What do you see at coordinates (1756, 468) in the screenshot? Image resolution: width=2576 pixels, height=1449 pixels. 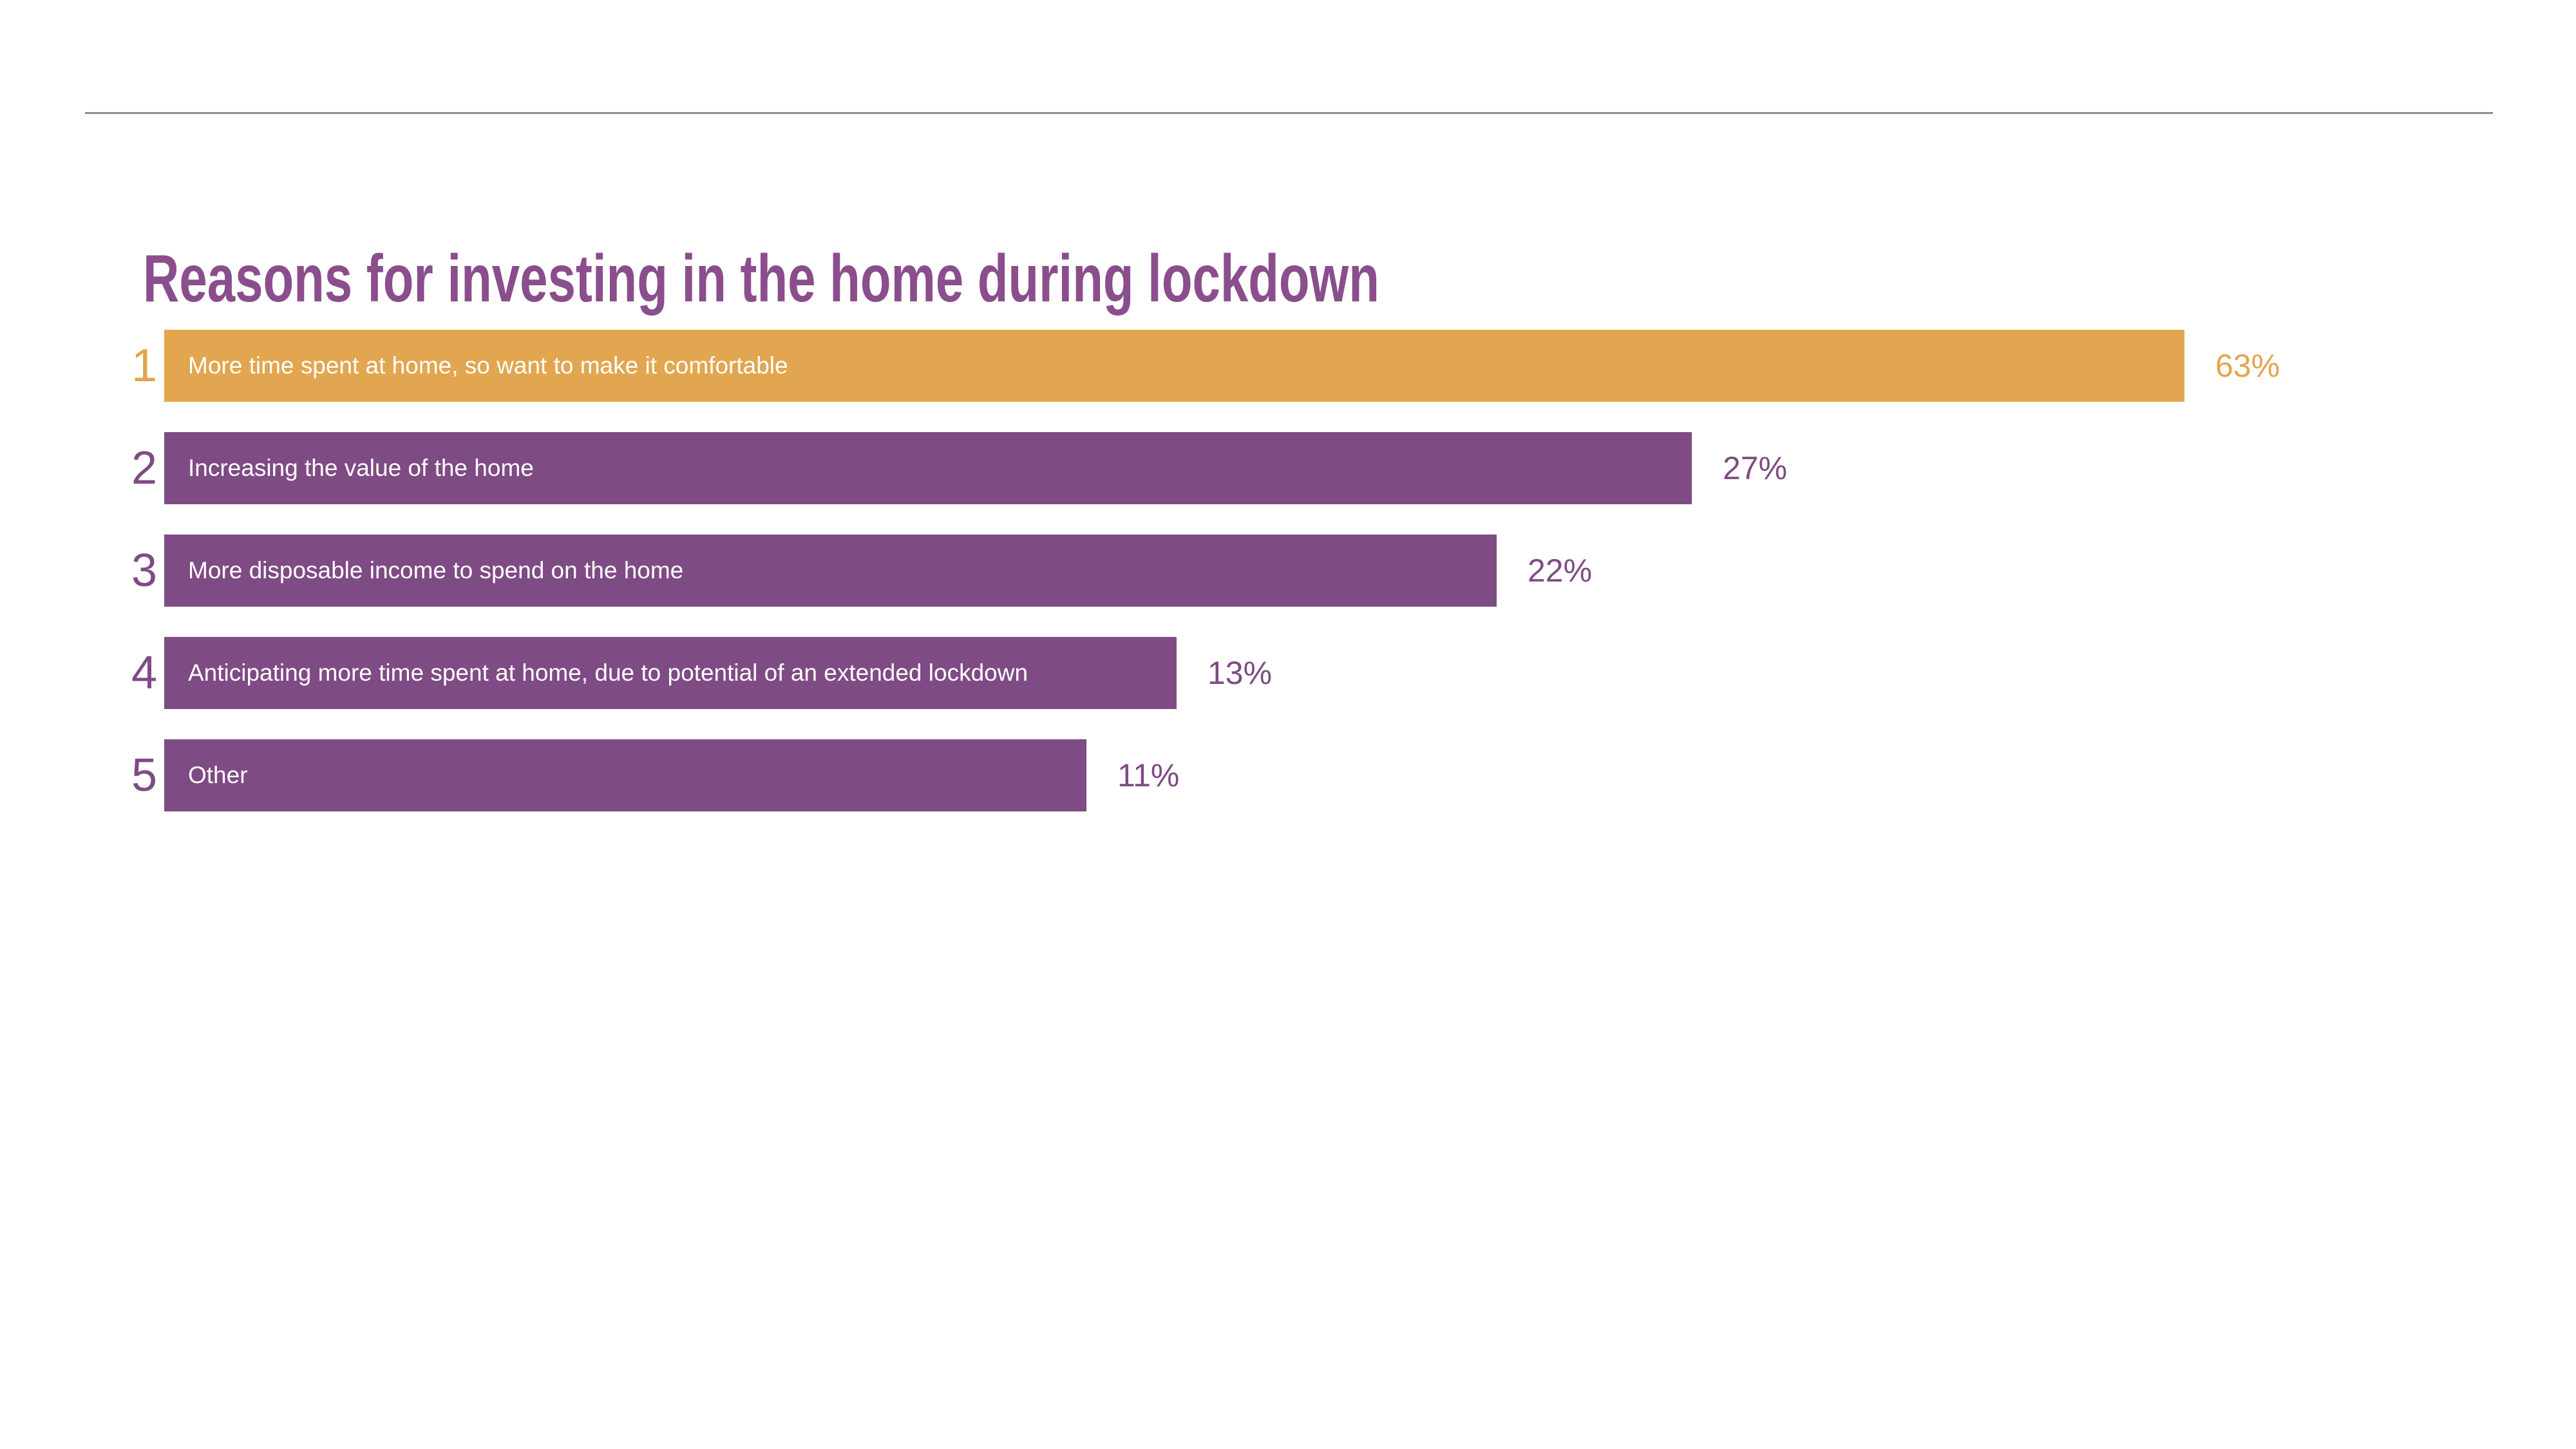 I see `value-label: 27%` at bounding box center [1756, 468].